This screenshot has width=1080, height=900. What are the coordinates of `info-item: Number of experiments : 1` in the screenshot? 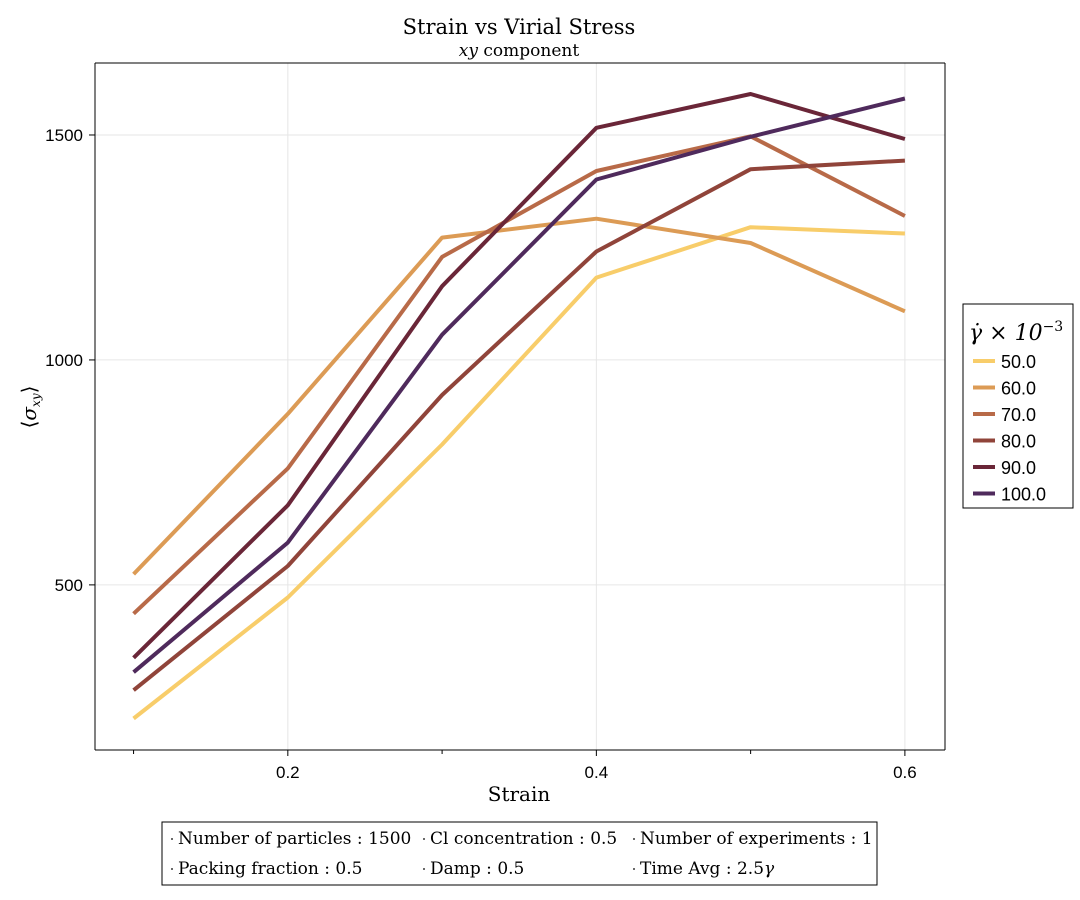 It's located at (753, 839).